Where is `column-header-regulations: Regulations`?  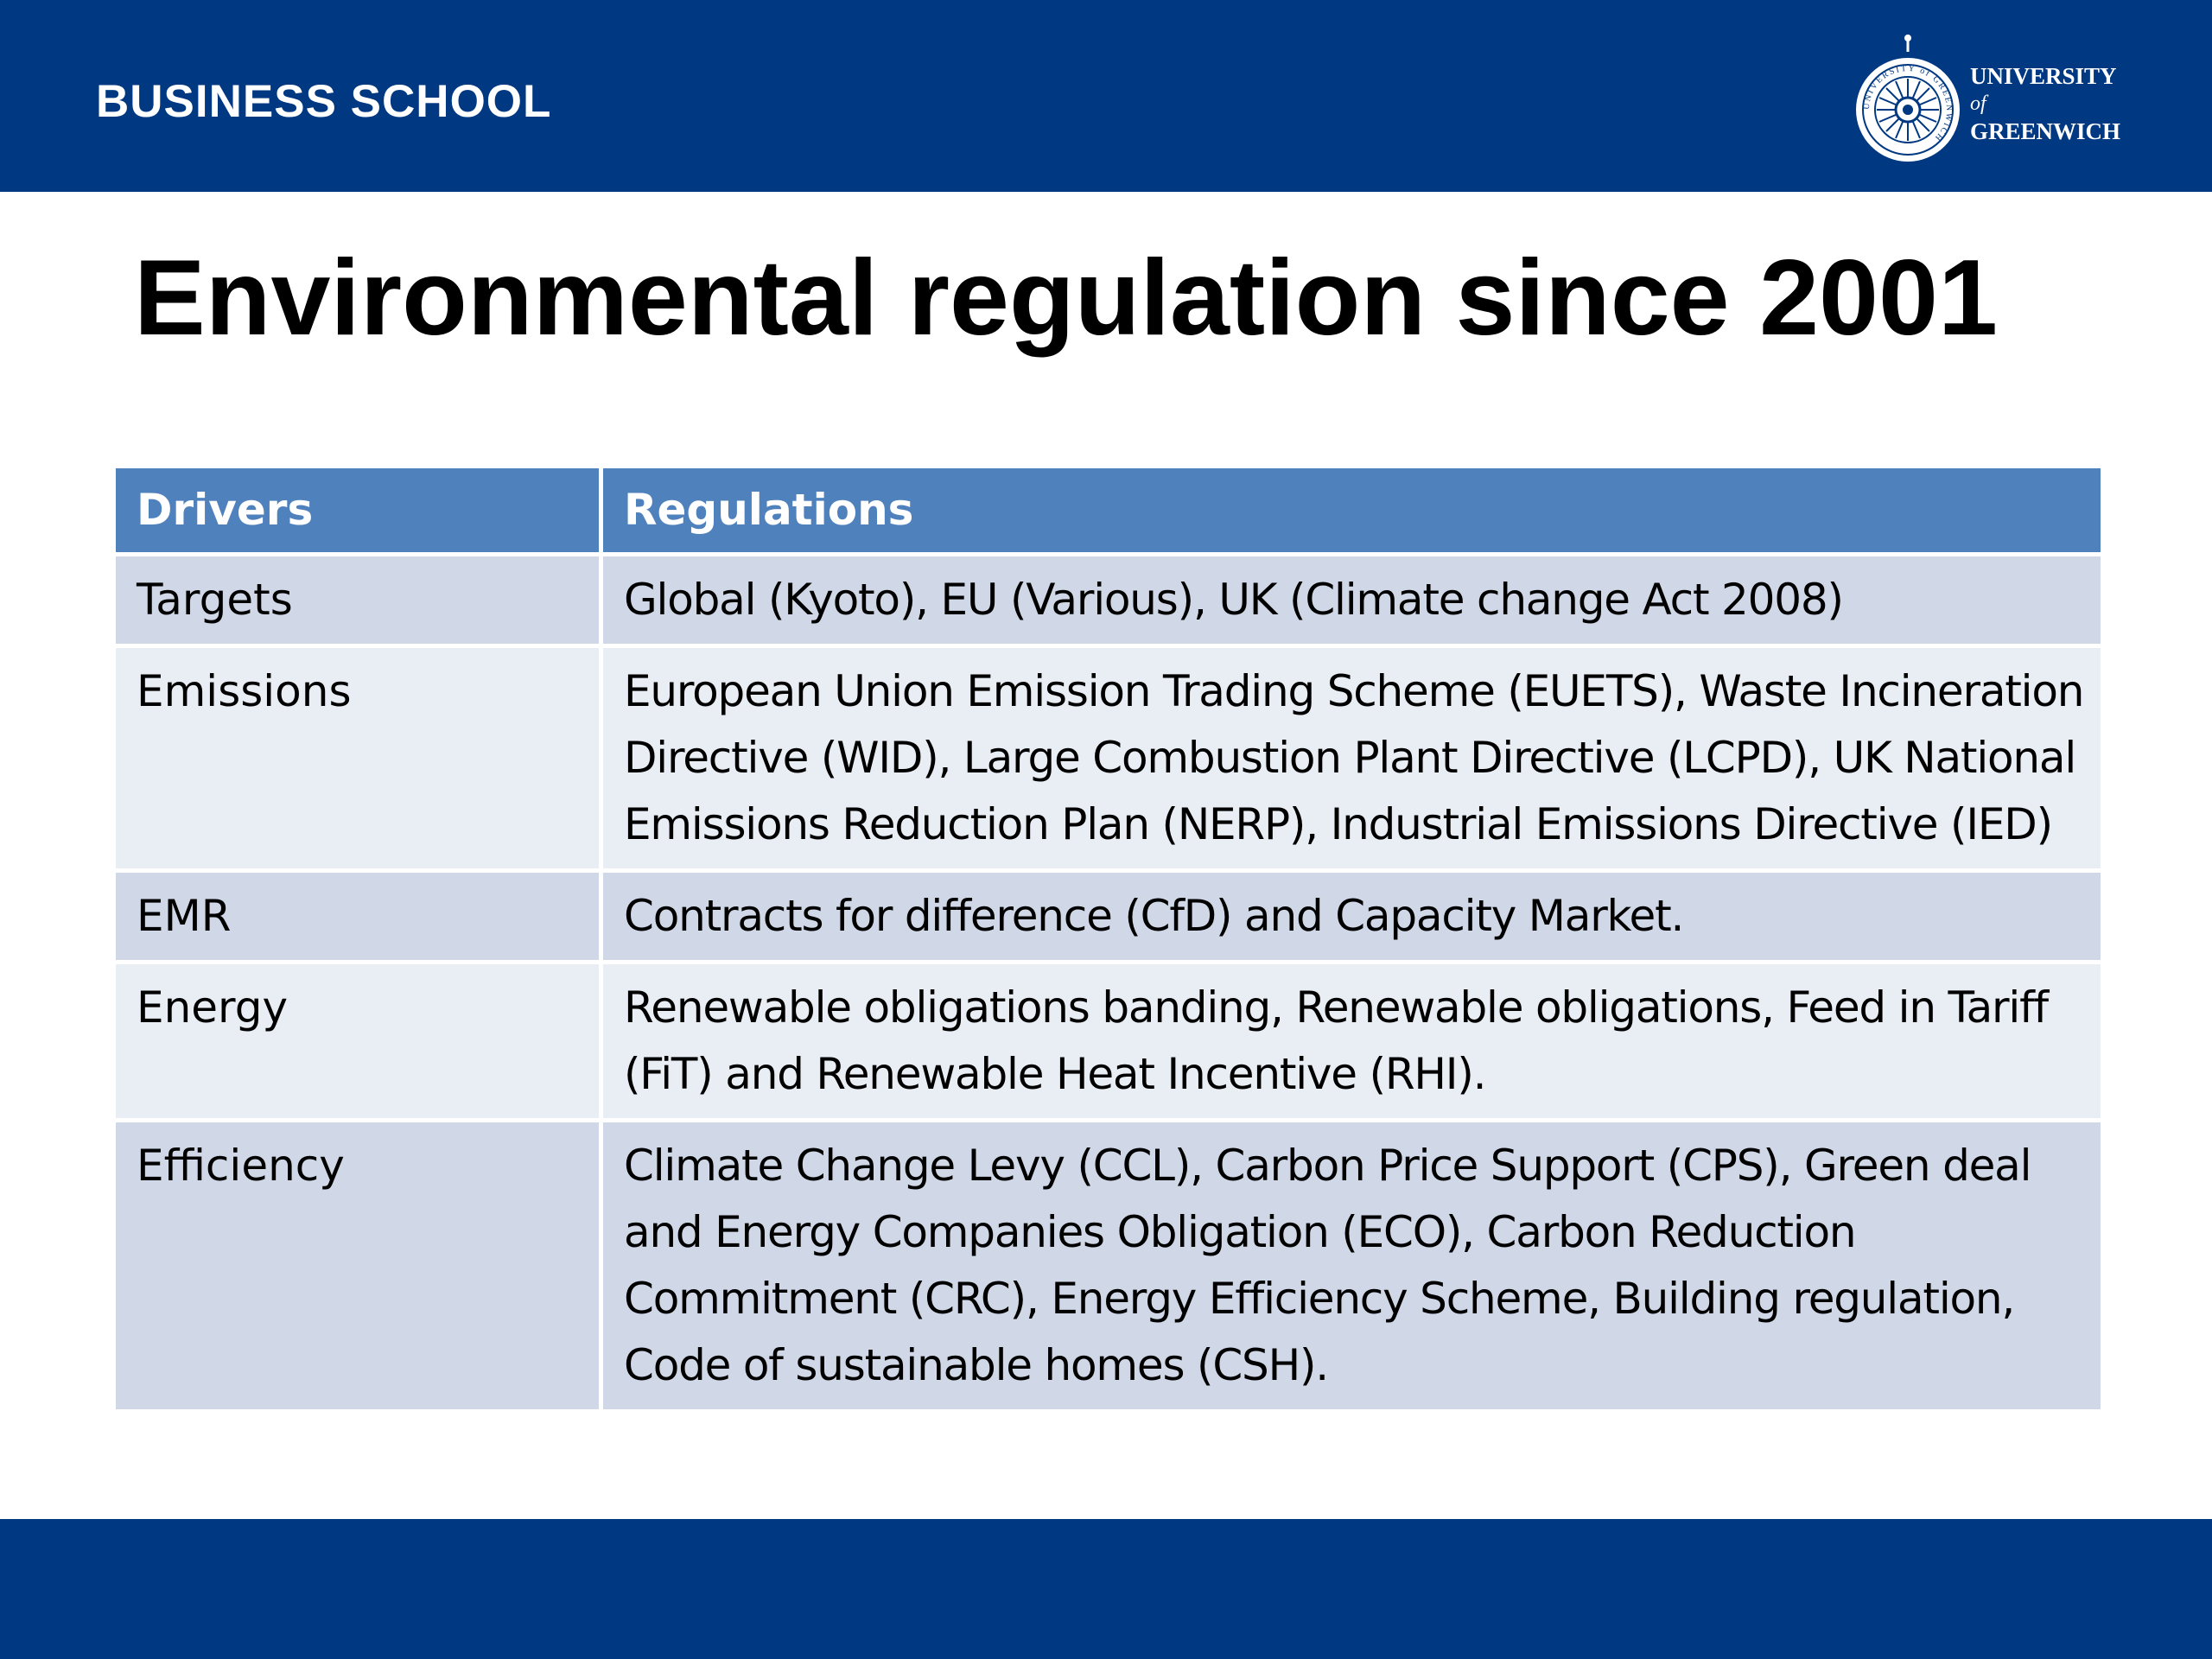
column-header-regulations: Regulations is located at coordinates (1352, 510).